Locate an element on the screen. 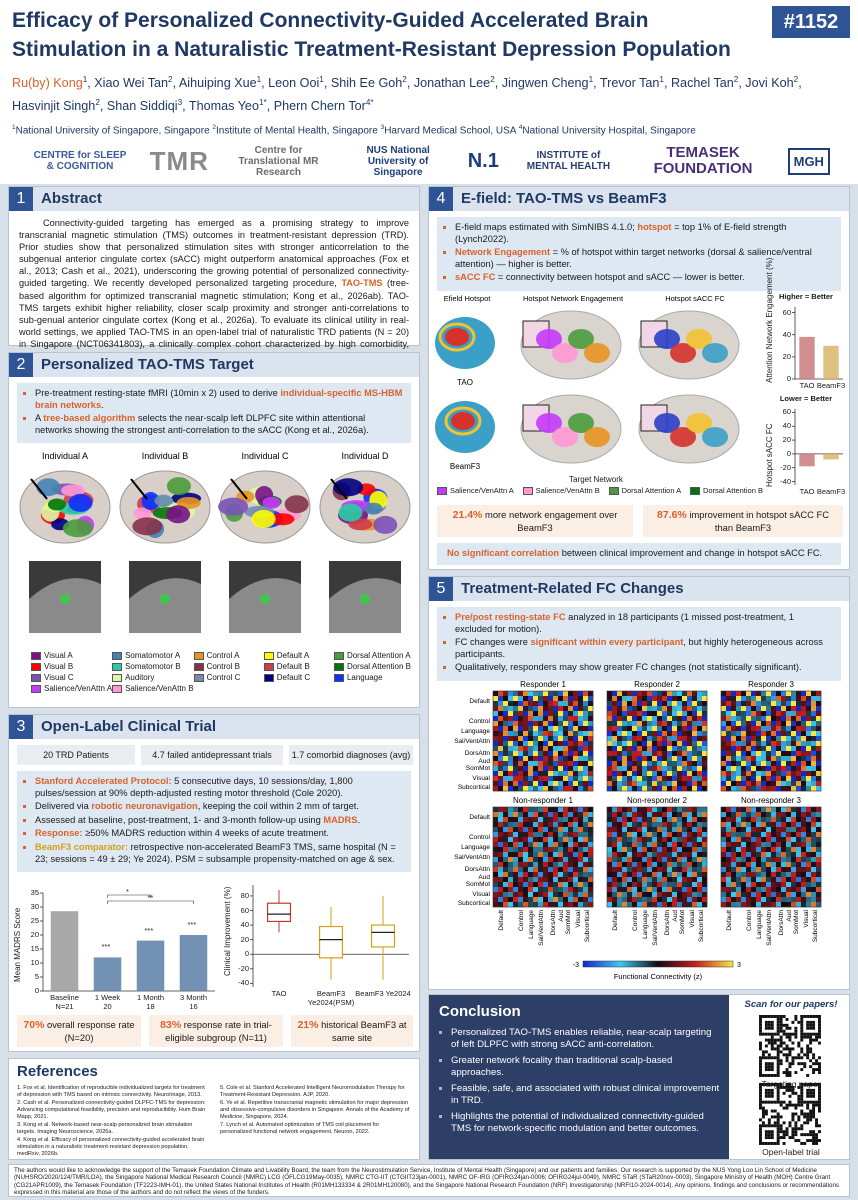 The height and width of the screenshot is (1200, 858). legend-item: Control C is located at coordinates (228, 677).